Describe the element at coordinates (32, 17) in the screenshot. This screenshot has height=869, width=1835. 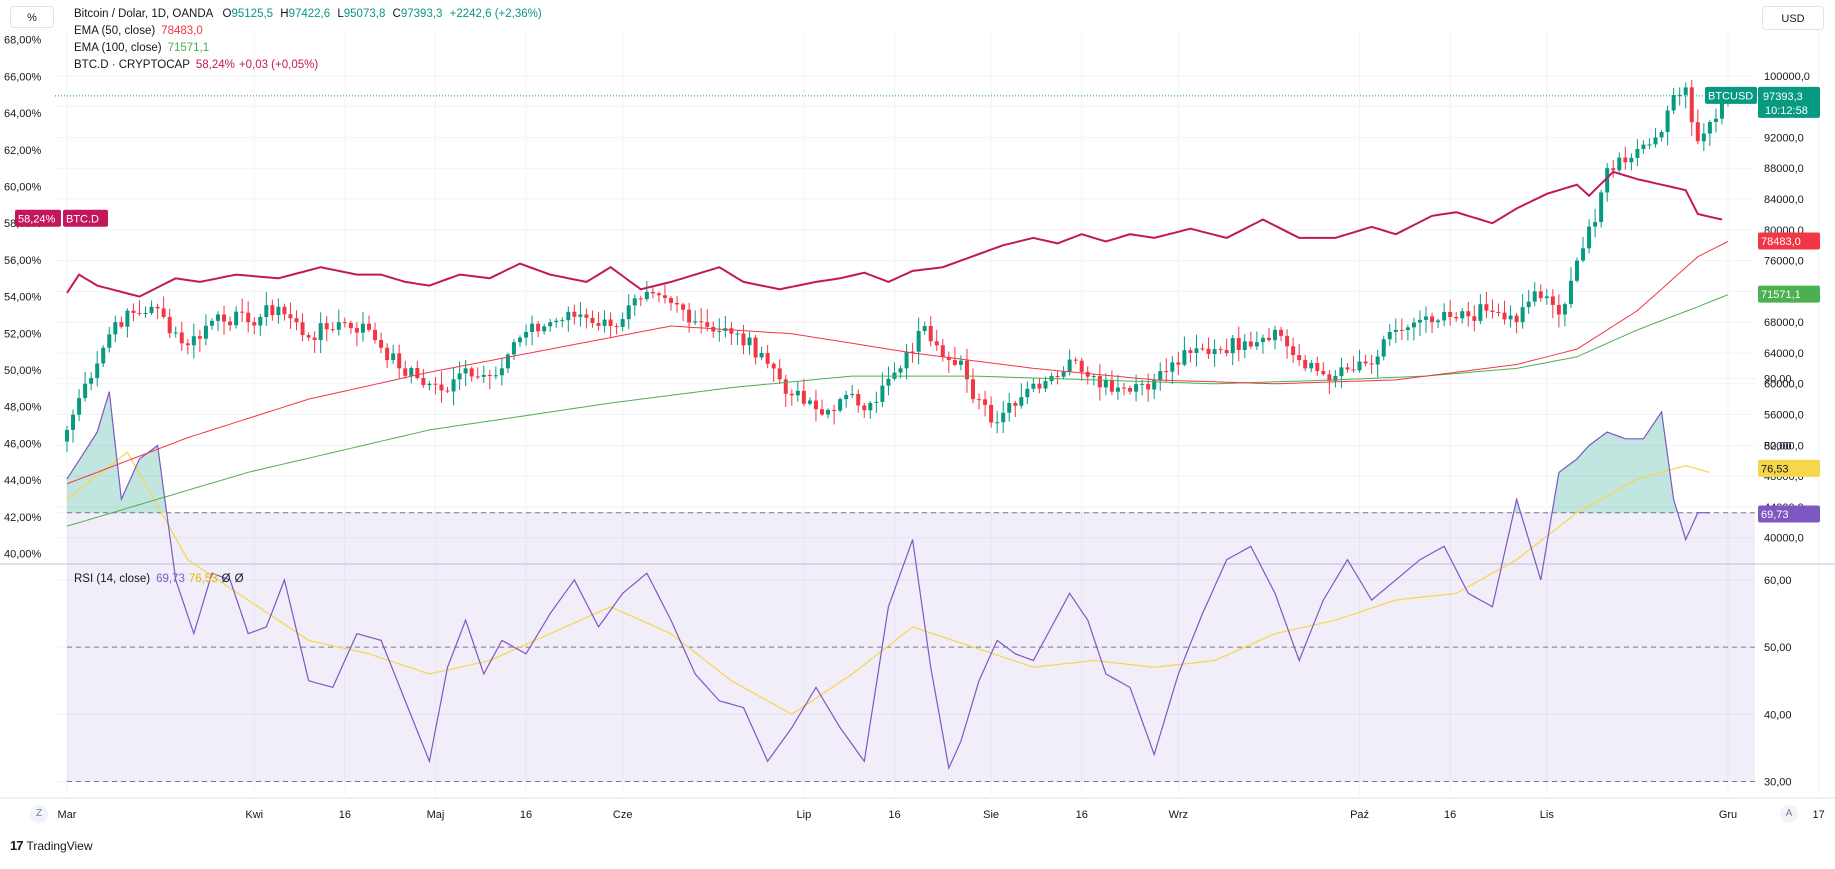
I see `percent-scale-toggle: %` at that location.